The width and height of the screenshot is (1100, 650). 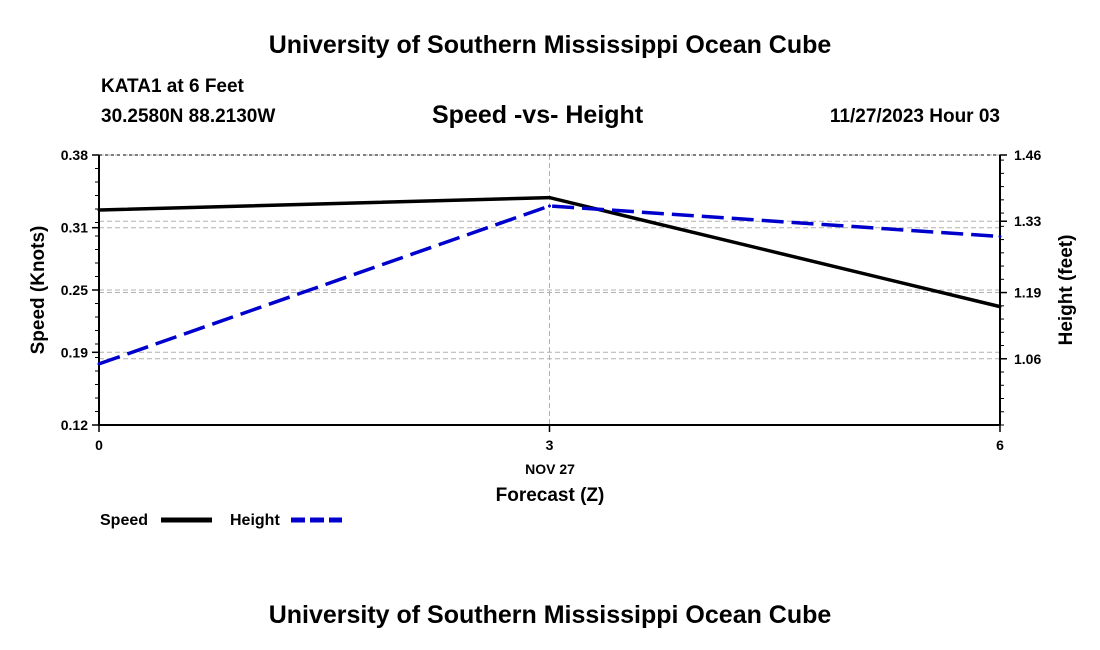 I want to click on x-tick-label: 3, so click(x=550, y=445).